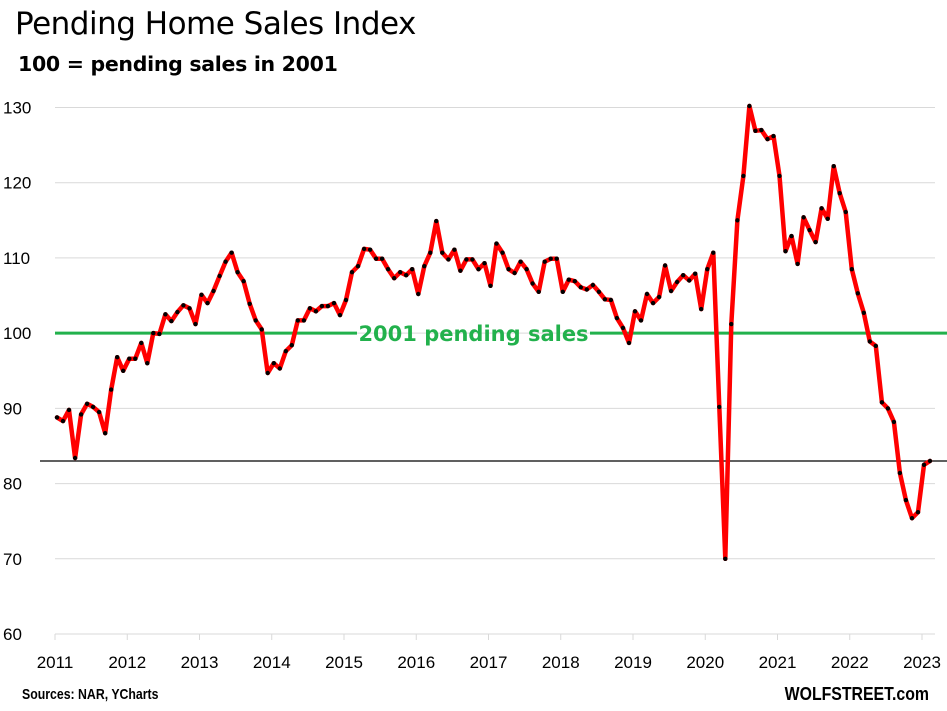  Describe the element at coordinates (489, 662) in the screenshot. I see `x-tick-label: 2017` at that location.